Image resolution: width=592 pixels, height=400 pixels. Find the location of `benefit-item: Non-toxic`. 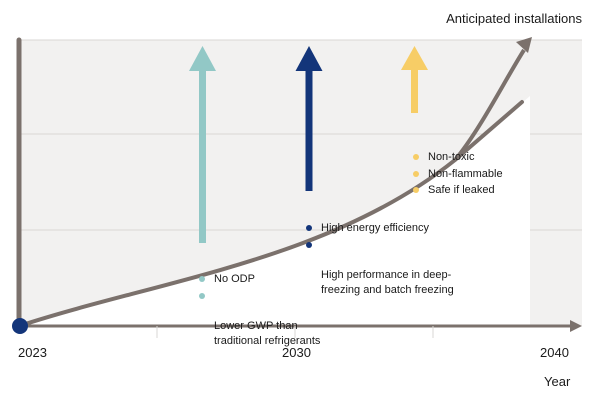

benefit-item: Non-toxic is located at coordinates (458, 157).